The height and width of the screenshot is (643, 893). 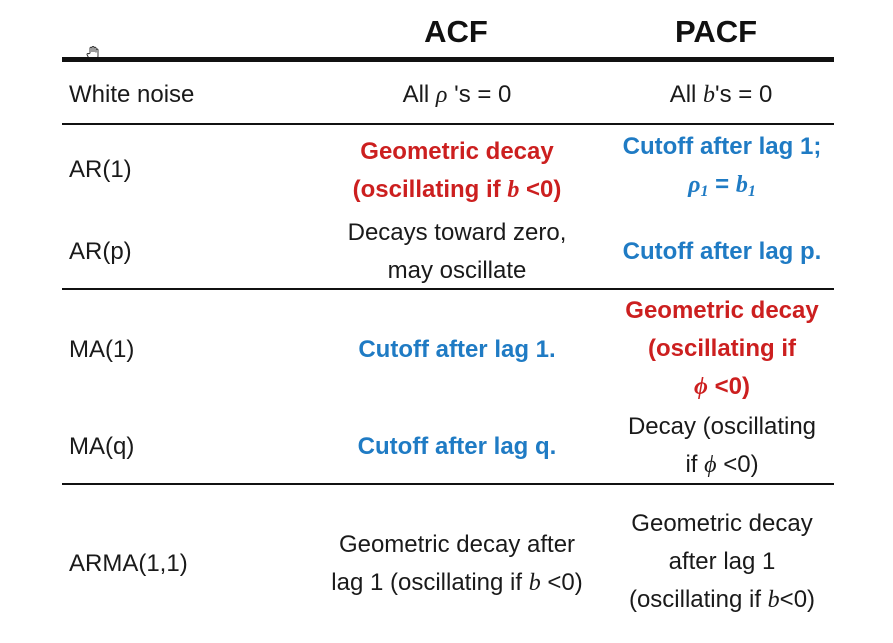 What do you see at coordinates (132, 94) in the screenshot?
I see `row-label-white-noise: White noise` at bounding box center [132, 94].